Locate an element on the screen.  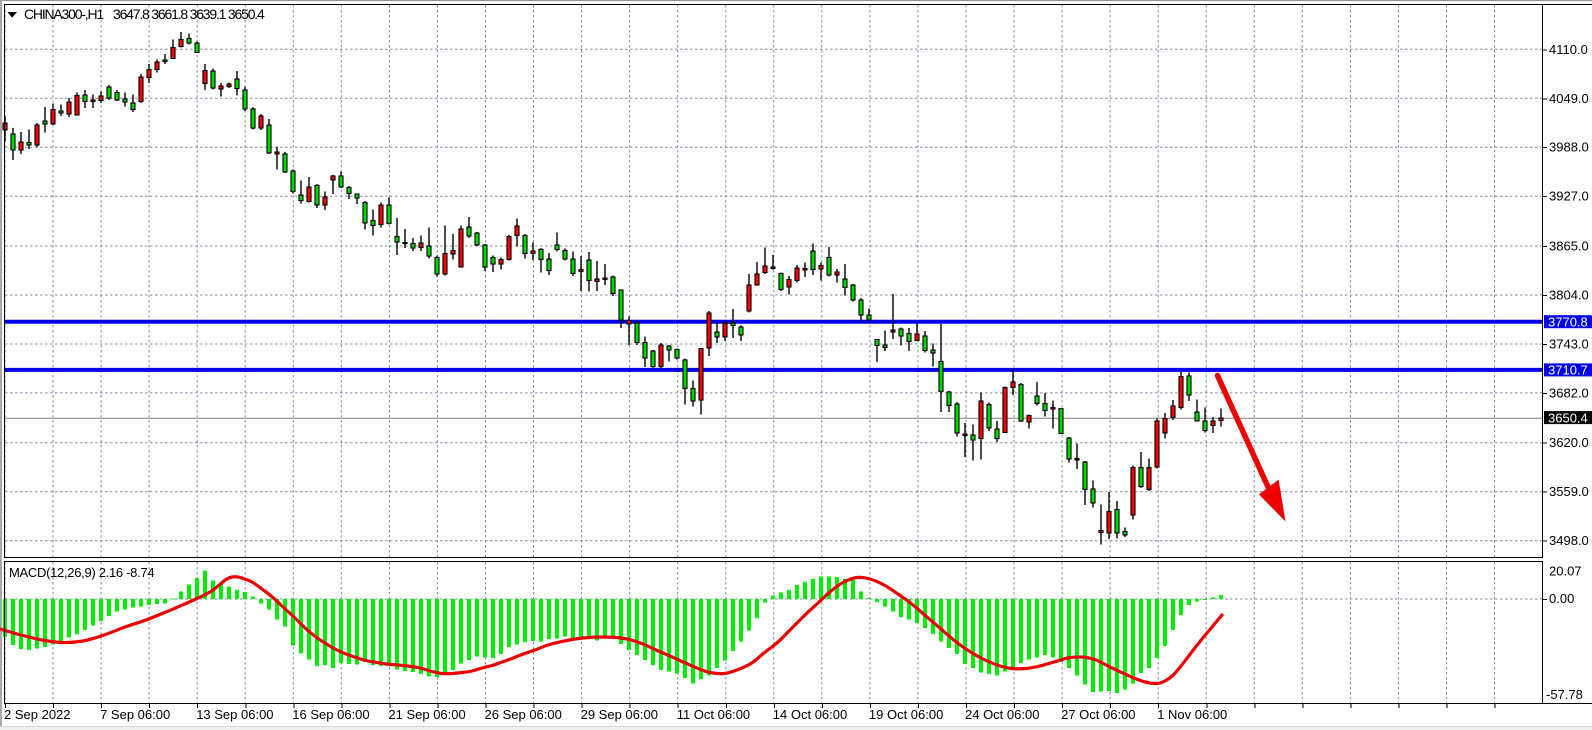
svg-text: 3927.0 is located at coordinates (1569, 196).